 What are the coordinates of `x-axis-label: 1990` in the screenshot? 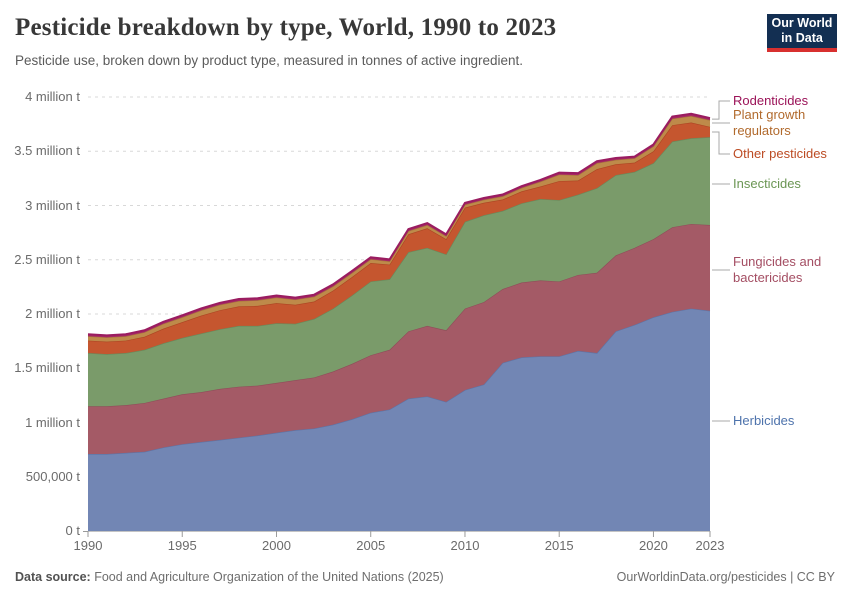 It's located at (88, 545).